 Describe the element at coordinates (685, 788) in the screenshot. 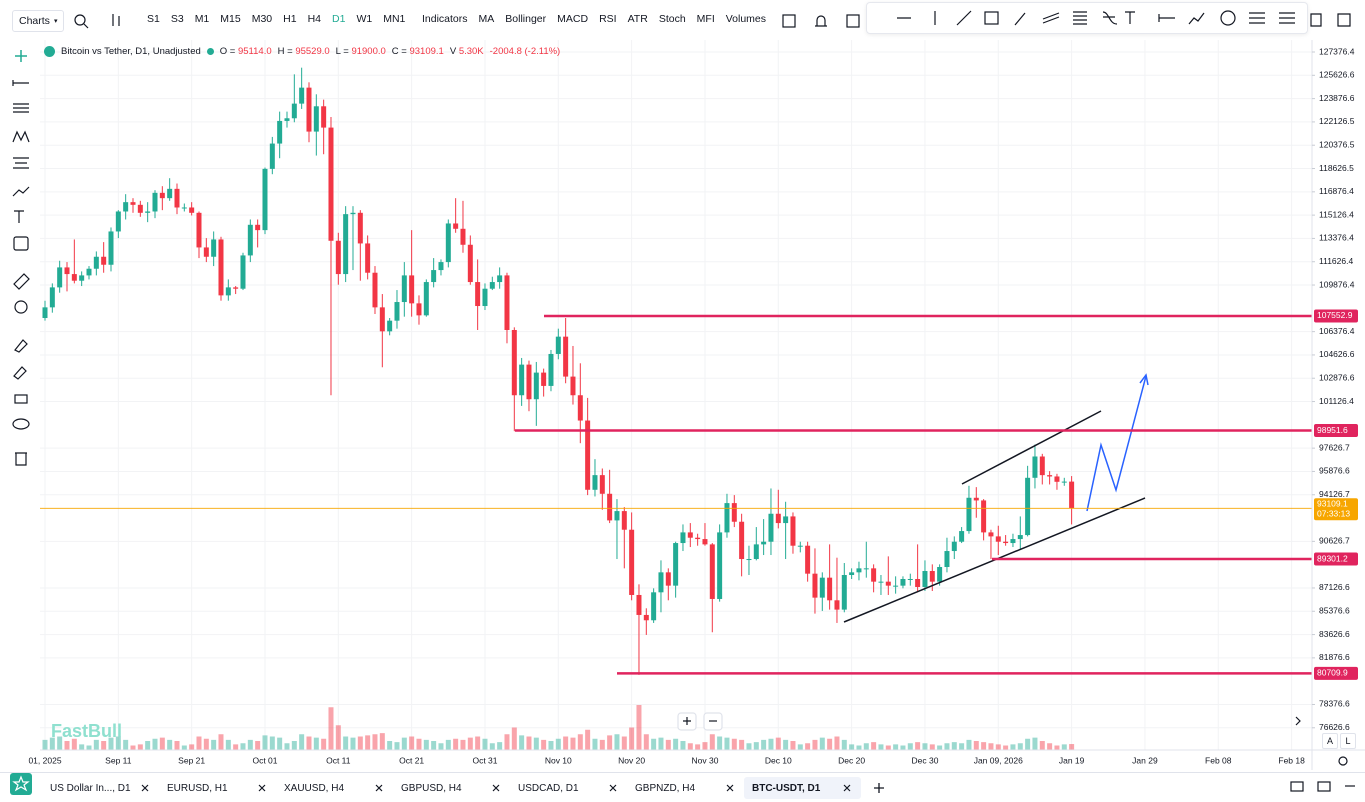

I see `tab: GBPNZD, H4` at that location.